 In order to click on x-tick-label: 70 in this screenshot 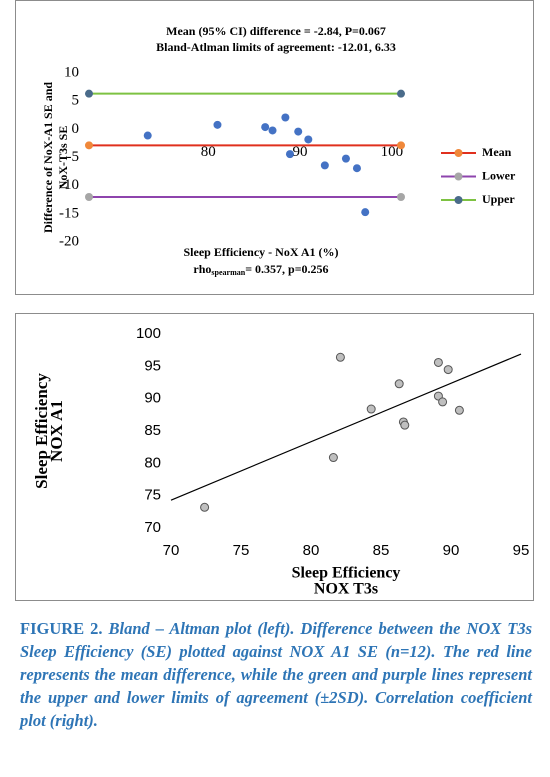, I will do `click(171, 550)`.